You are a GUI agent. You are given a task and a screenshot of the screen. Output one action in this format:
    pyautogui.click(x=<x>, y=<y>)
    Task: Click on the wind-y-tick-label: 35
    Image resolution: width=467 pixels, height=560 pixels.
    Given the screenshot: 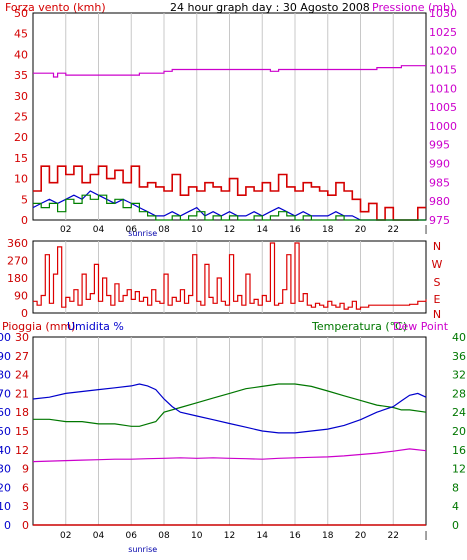 What is the action you would take?
    pyautogui.click(x=21, y=75)
    